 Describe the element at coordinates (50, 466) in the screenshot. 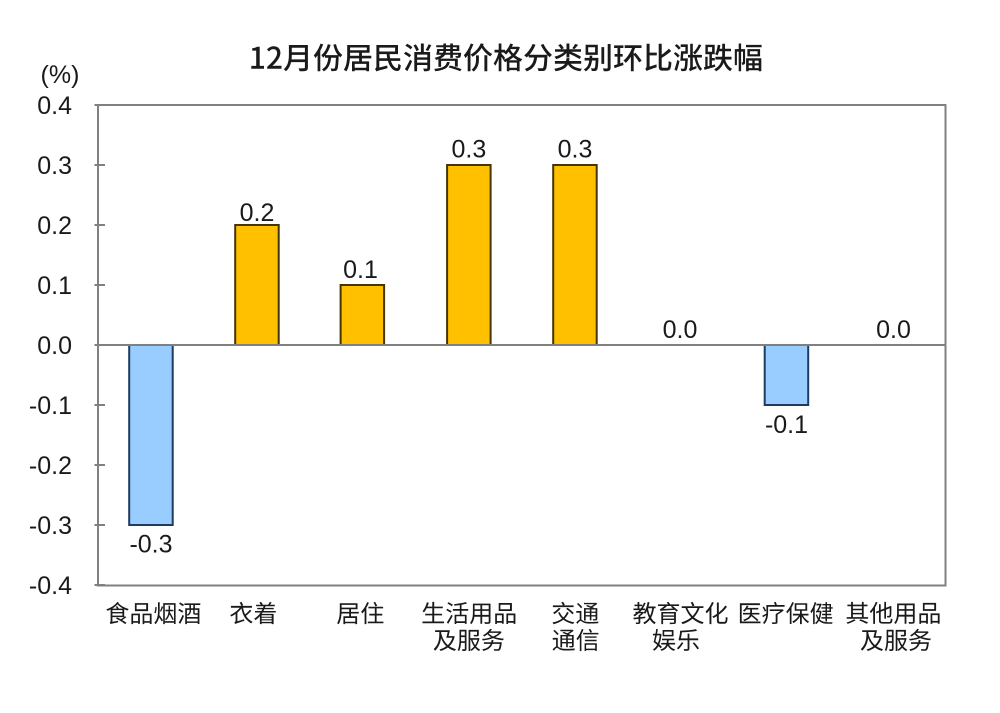

I see `svg-text: -0.2` at that location.